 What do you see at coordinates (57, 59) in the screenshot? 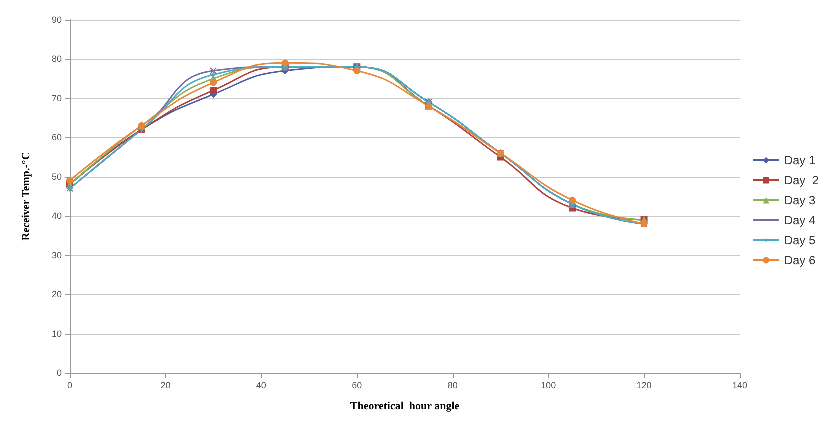
I see `y-tick-label: 80` at bounding box center [57, 59].